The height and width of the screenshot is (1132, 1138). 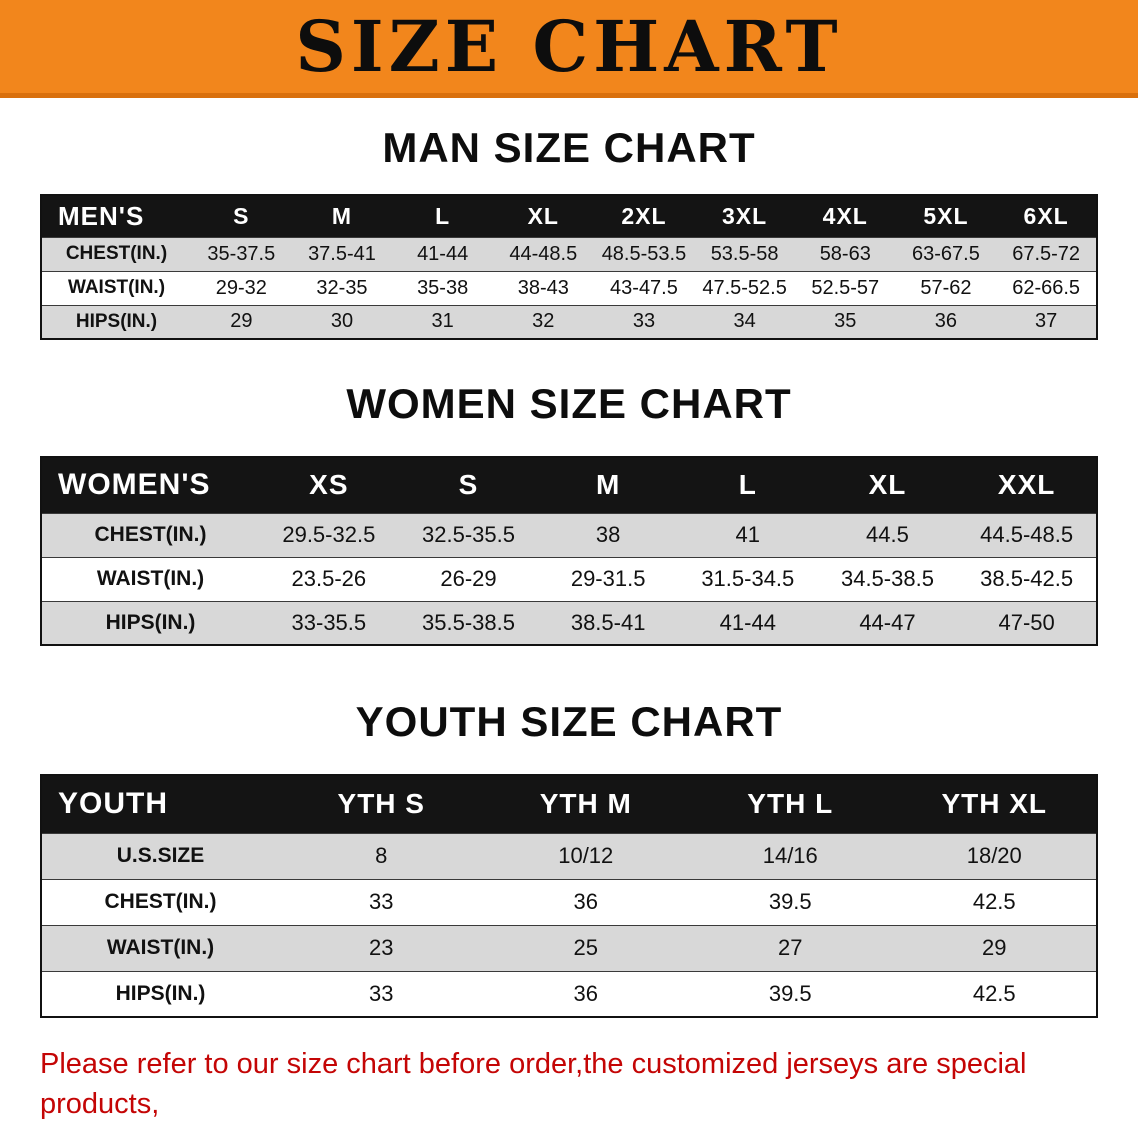 What do you see at coordinates (845, 287) in the screenshot?
I see `measurement-value-cell: 52.5-57` at bounding box center [845, 287].